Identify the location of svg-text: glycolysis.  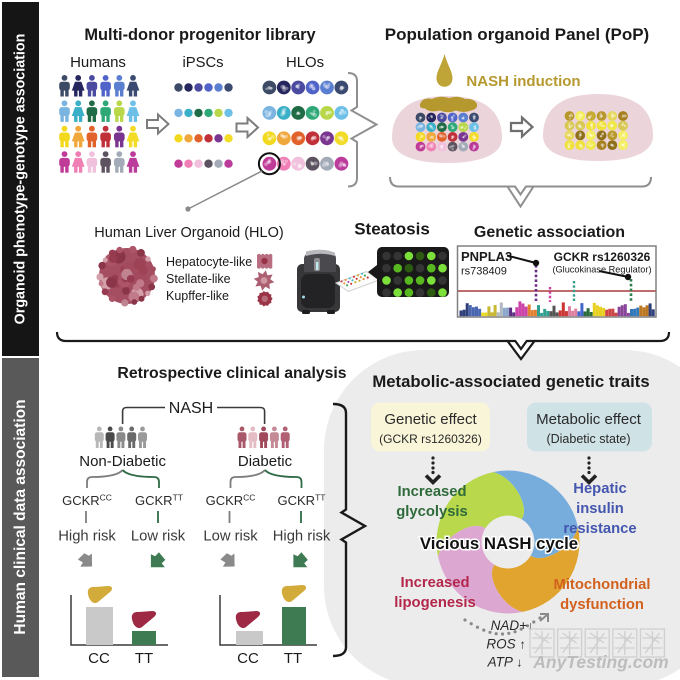
(432, 512).